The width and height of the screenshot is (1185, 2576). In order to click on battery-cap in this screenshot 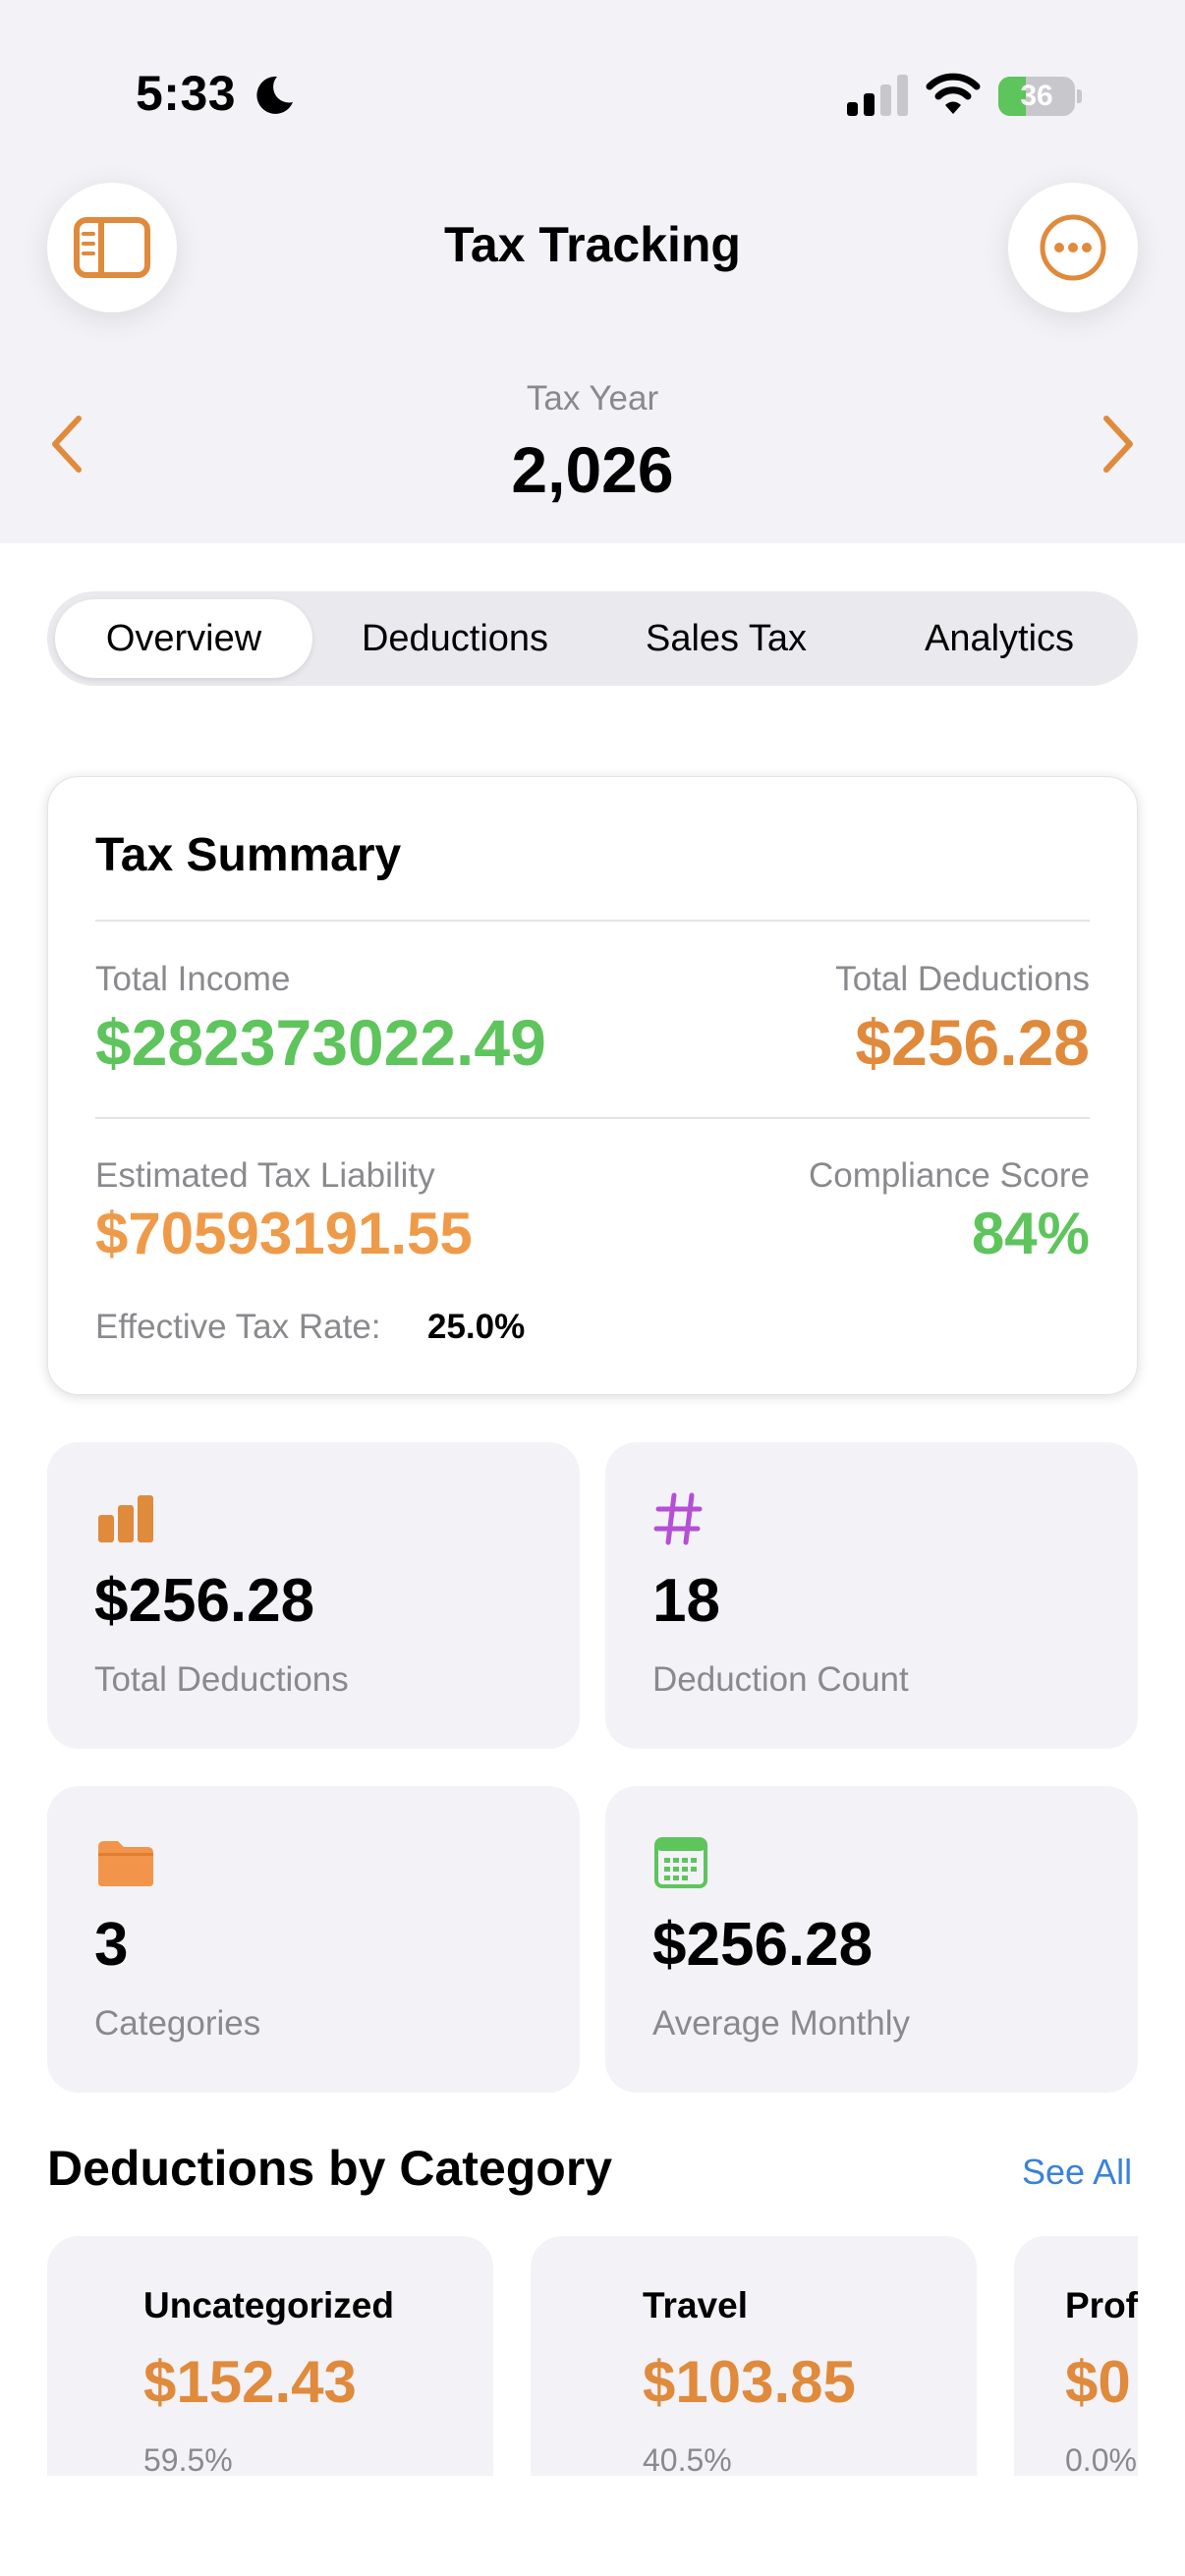, I will do `click(1080, 96)`.